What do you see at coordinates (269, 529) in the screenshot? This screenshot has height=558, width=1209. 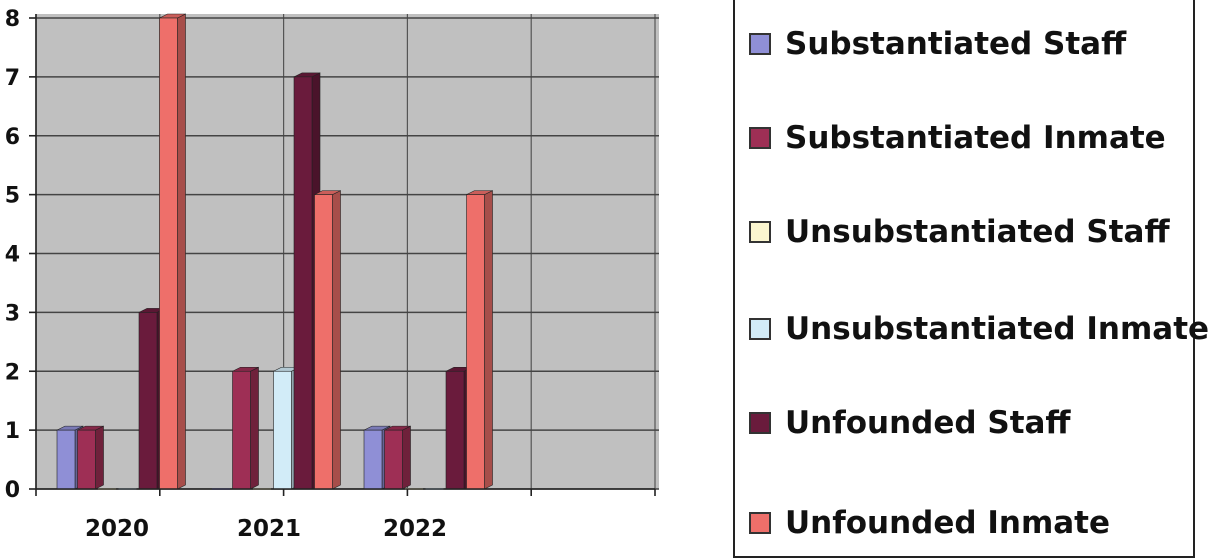 I see `x-tick-label: 2021` at bounding box center [269, 529].